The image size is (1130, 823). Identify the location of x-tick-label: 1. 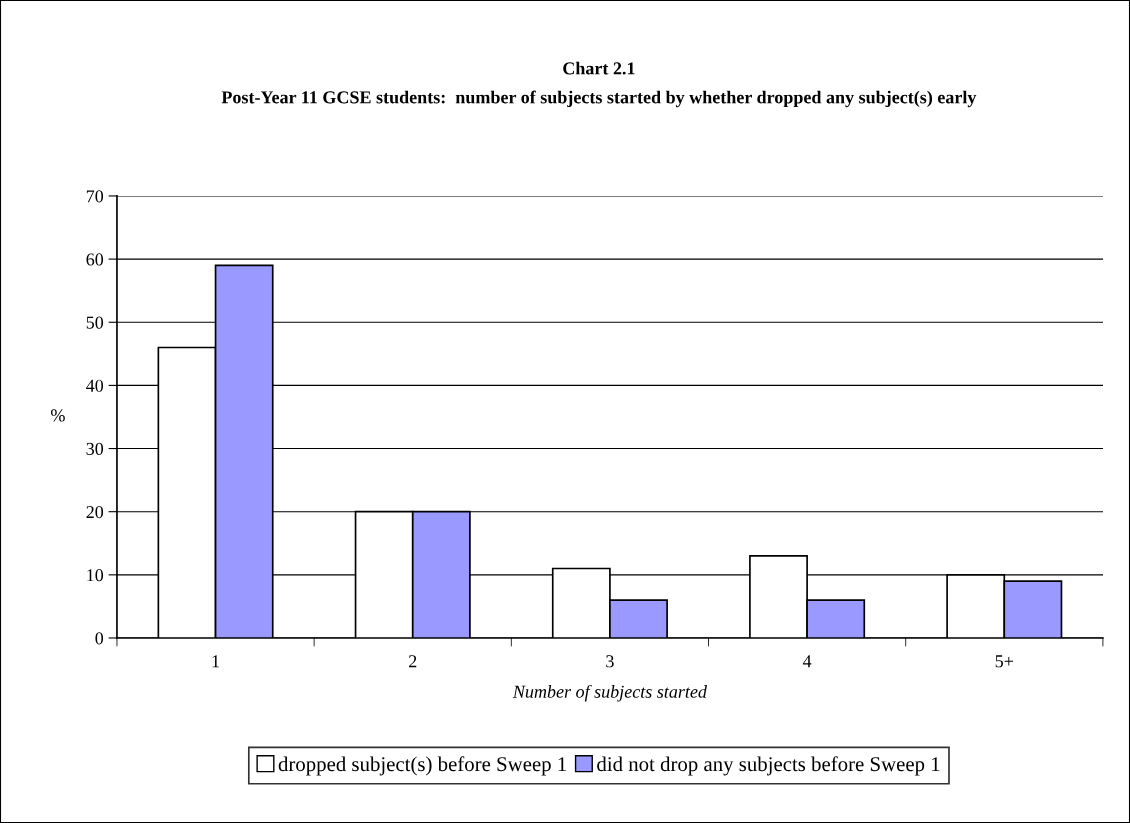
(215, 661).